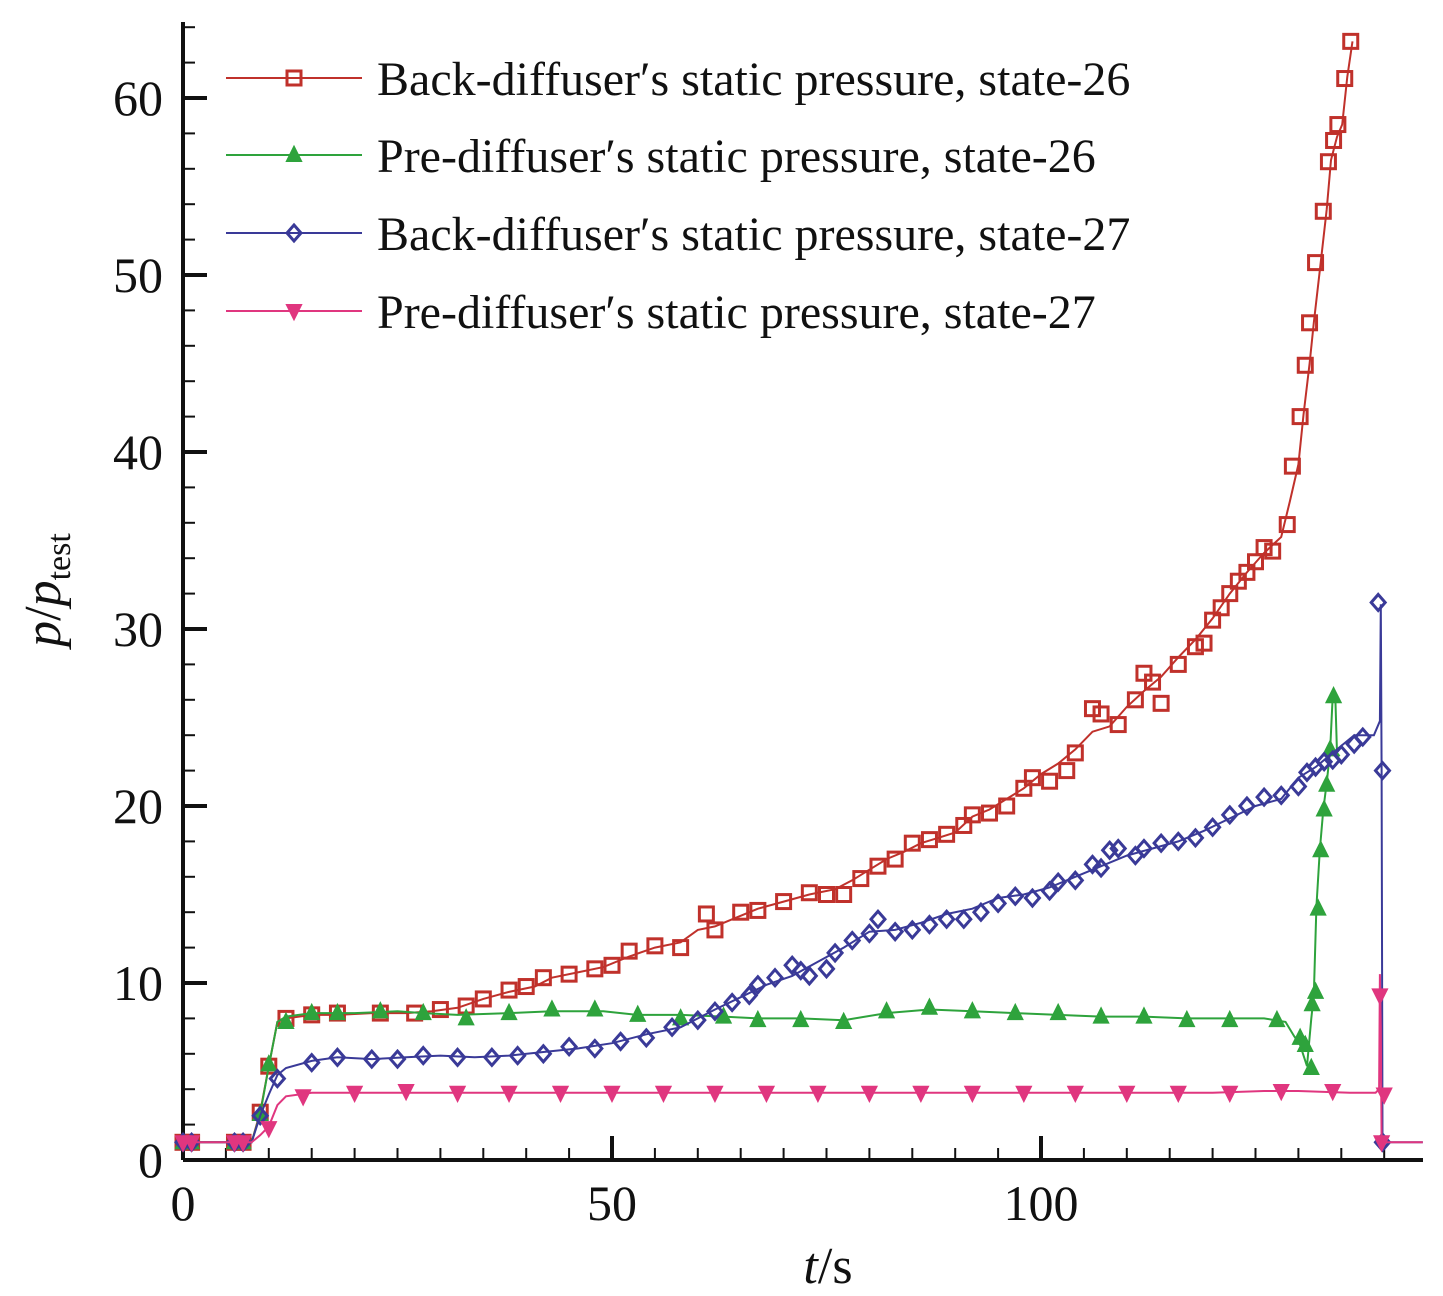 Image resolution: width=1443 pixels, height=1296 pixels. Describe the element at coordinates (43, 613) in the screenshot. I see `y-axis-sep: /` at that location.